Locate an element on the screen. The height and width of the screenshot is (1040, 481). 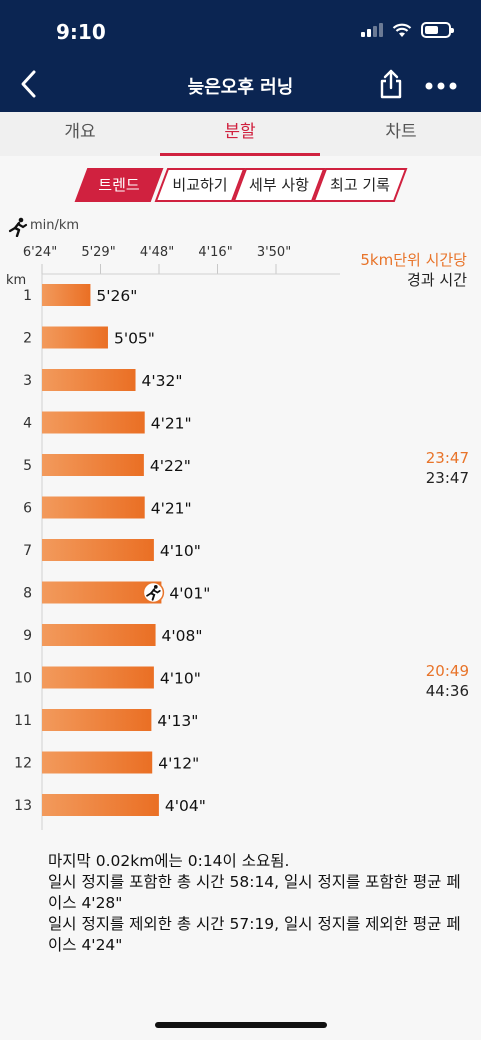
more-dots-icon is located at coordinates (441, 86).